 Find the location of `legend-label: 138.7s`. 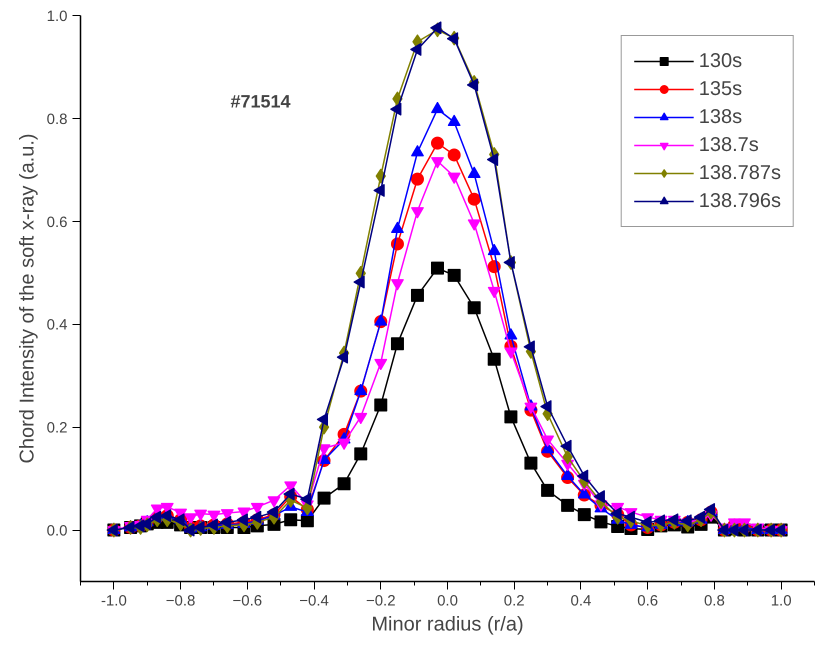

legend-label: 138.7s is located at coordinates (728, 145).